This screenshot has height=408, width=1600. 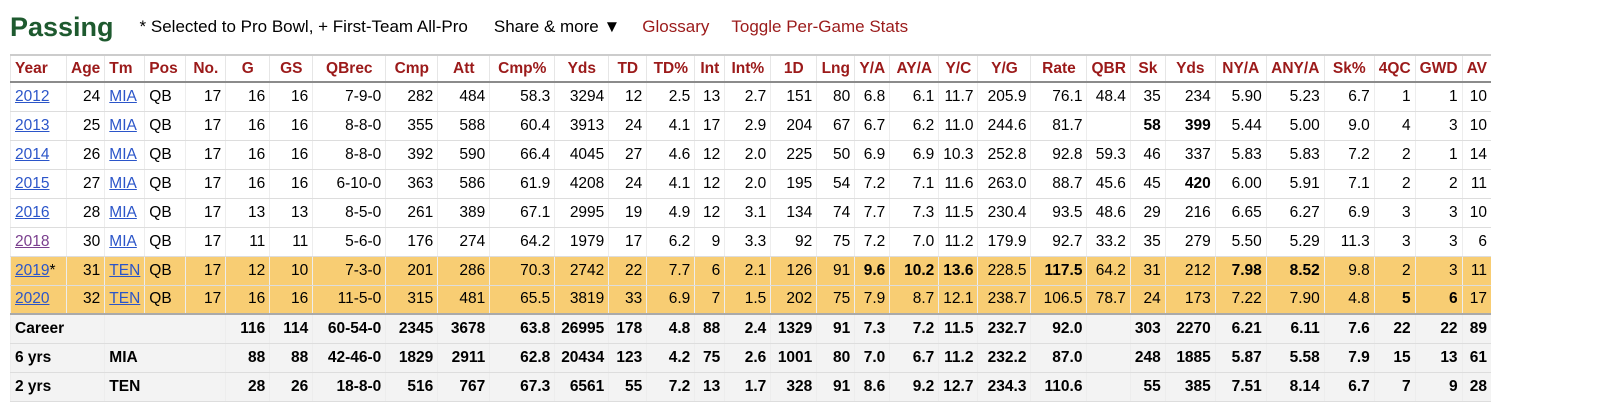 I want to click on col-header-rate: Rate, so click(x=1058, y=68).